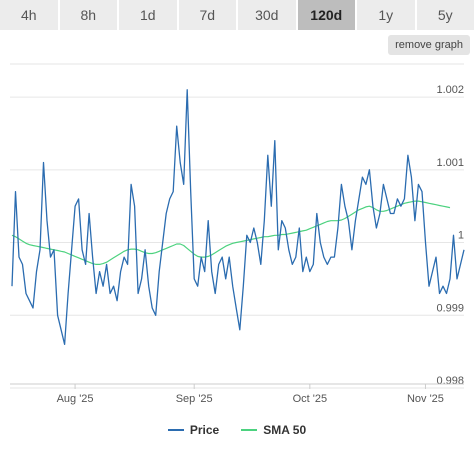 Image resolution: width=474 pixels, height=455 pixels. What do you see at coordinates (461, 236) in the screenshot?
I see `y-tick-label: 1` at bounding box center [461, 236].